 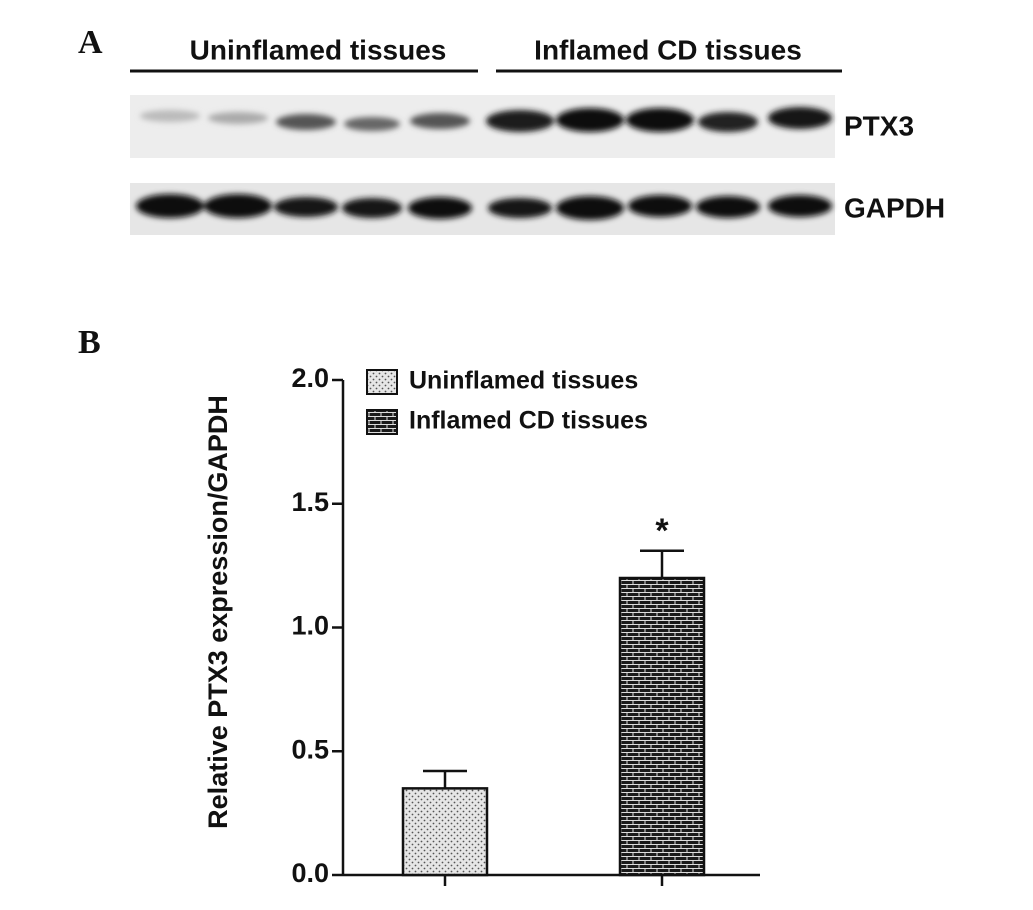 I want to click on y-tick-label: 2.0, so click(x=310, y=378).